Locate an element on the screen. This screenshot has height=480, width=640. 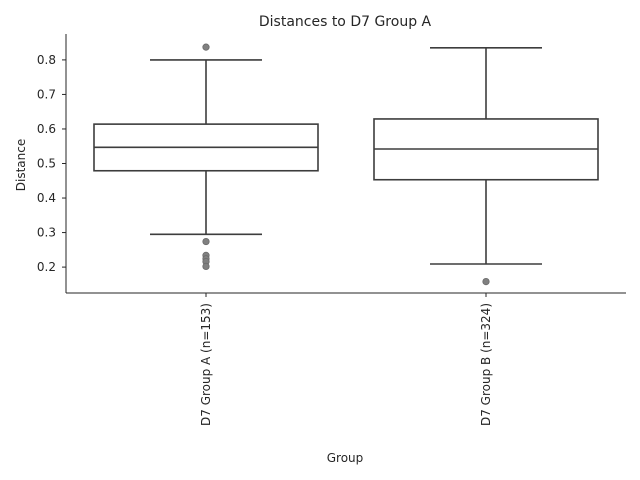
y-tick-label: 0.3 is located at coordinates (46, 233).